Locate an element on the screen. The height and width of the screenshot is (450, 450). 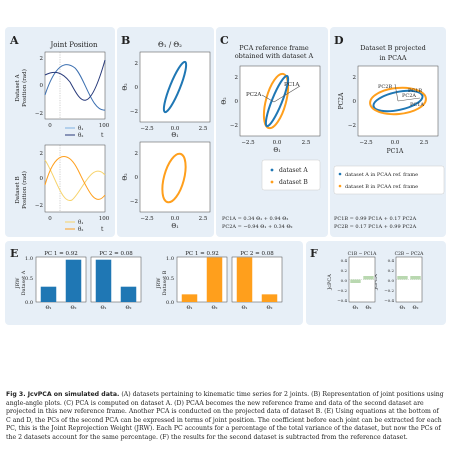
panel-a-letter: A is located at coordinates (14, 40).